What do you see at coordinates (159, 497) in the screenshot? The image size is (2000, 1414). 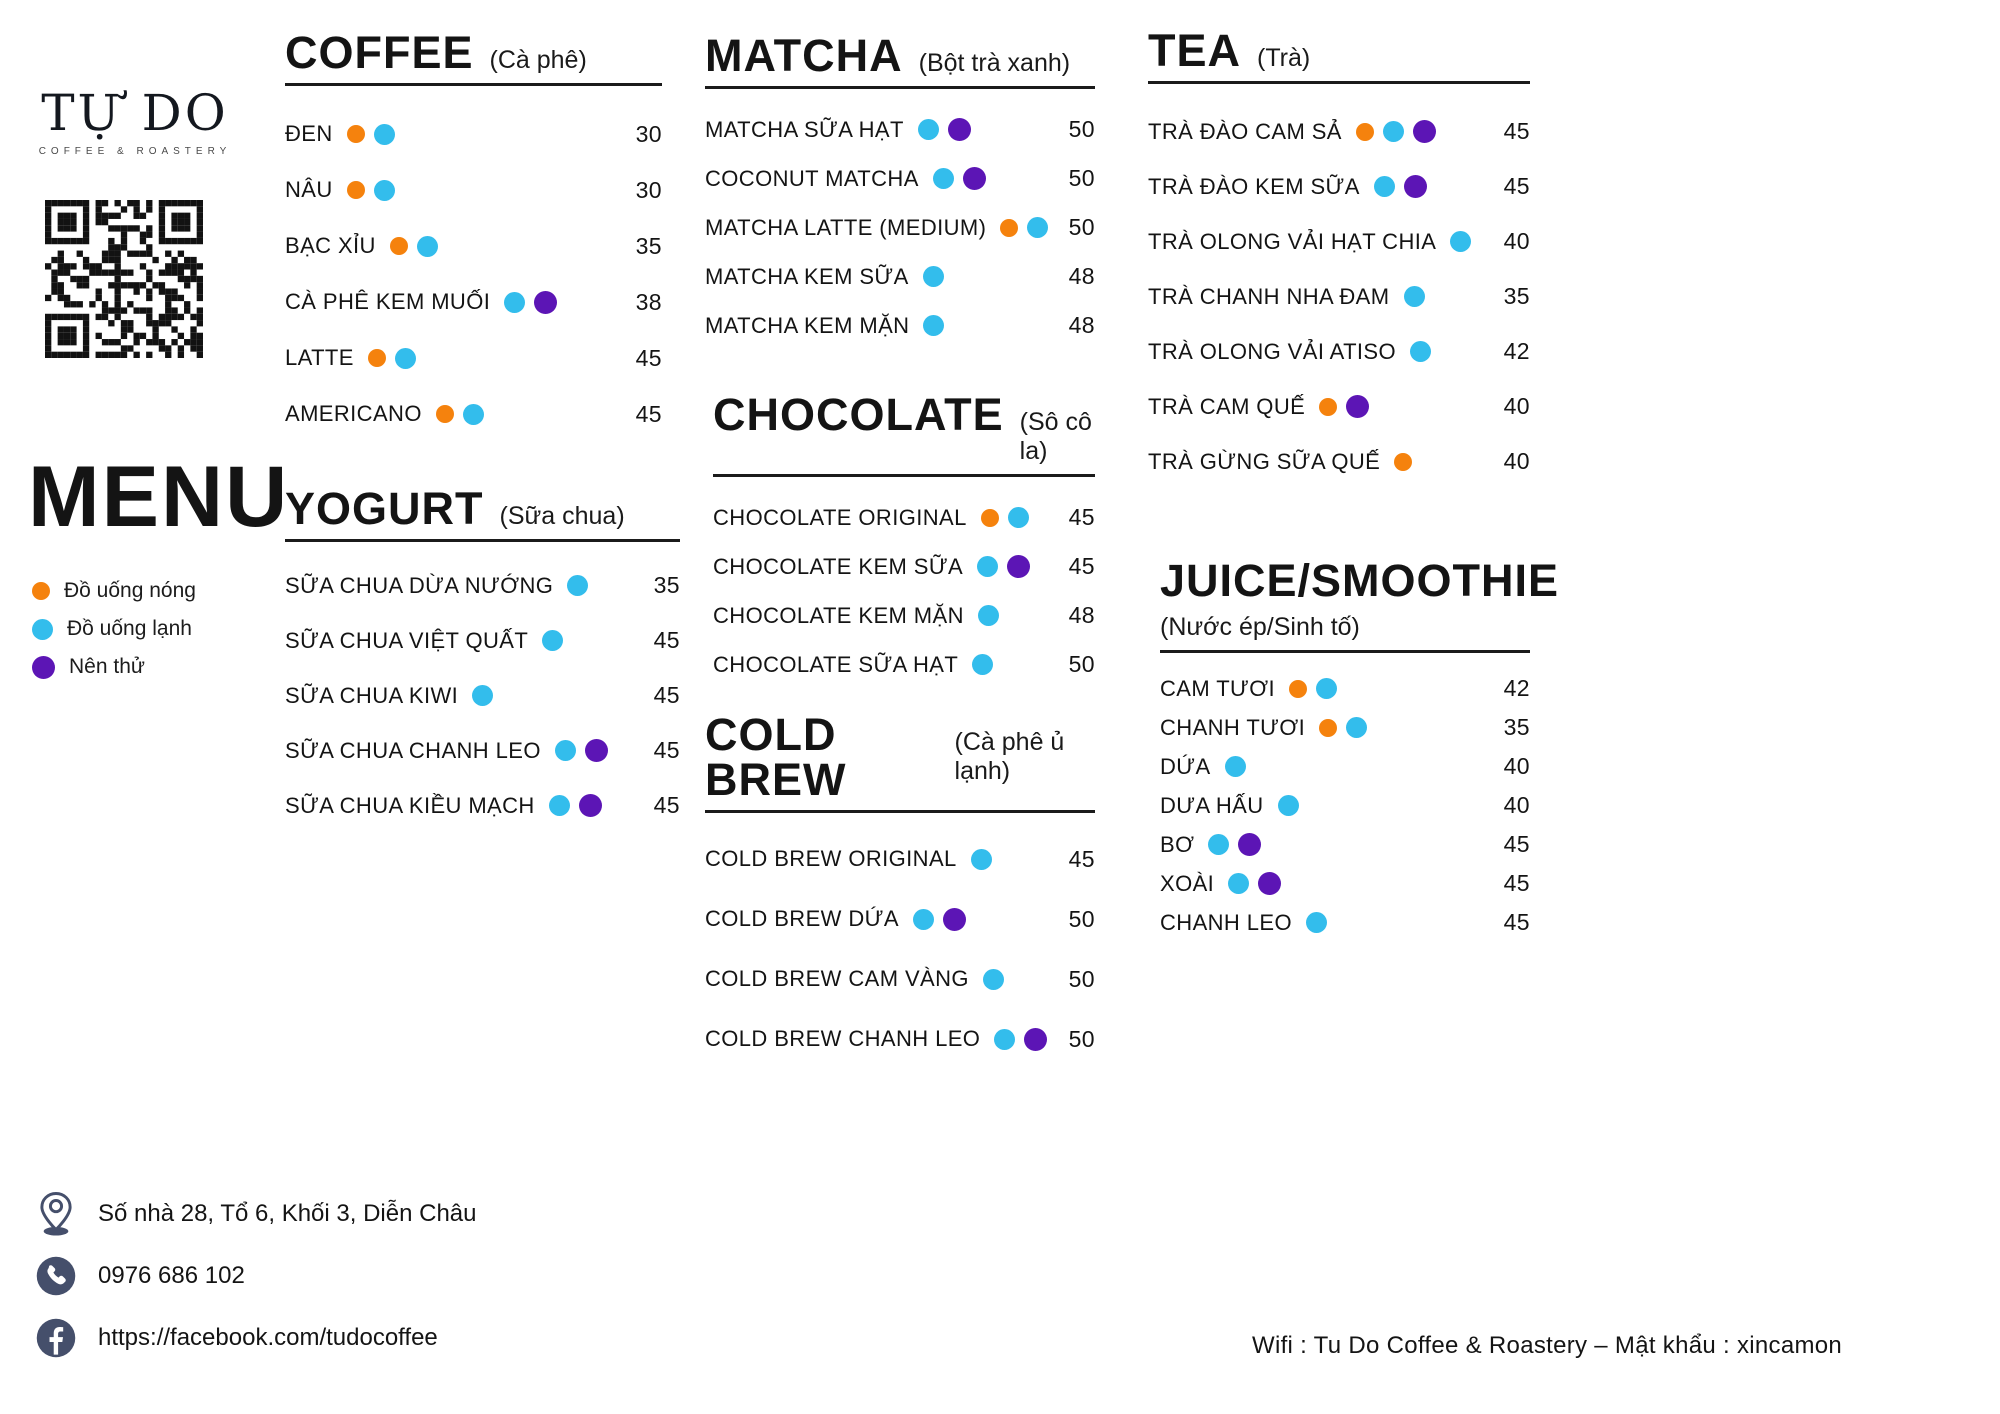 I see `menu-title: MENU` at bounding box center [159, 497].